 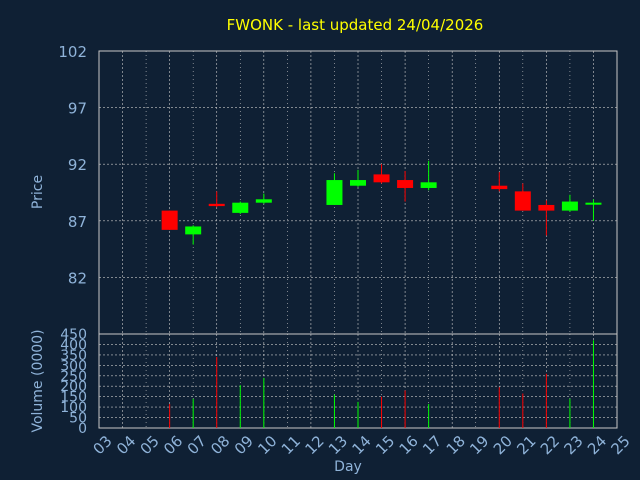 What do you see at coordinates (73, 377) in the screenshot?
I see `volume-tick-label: 250` at bounding box center [73, 377].